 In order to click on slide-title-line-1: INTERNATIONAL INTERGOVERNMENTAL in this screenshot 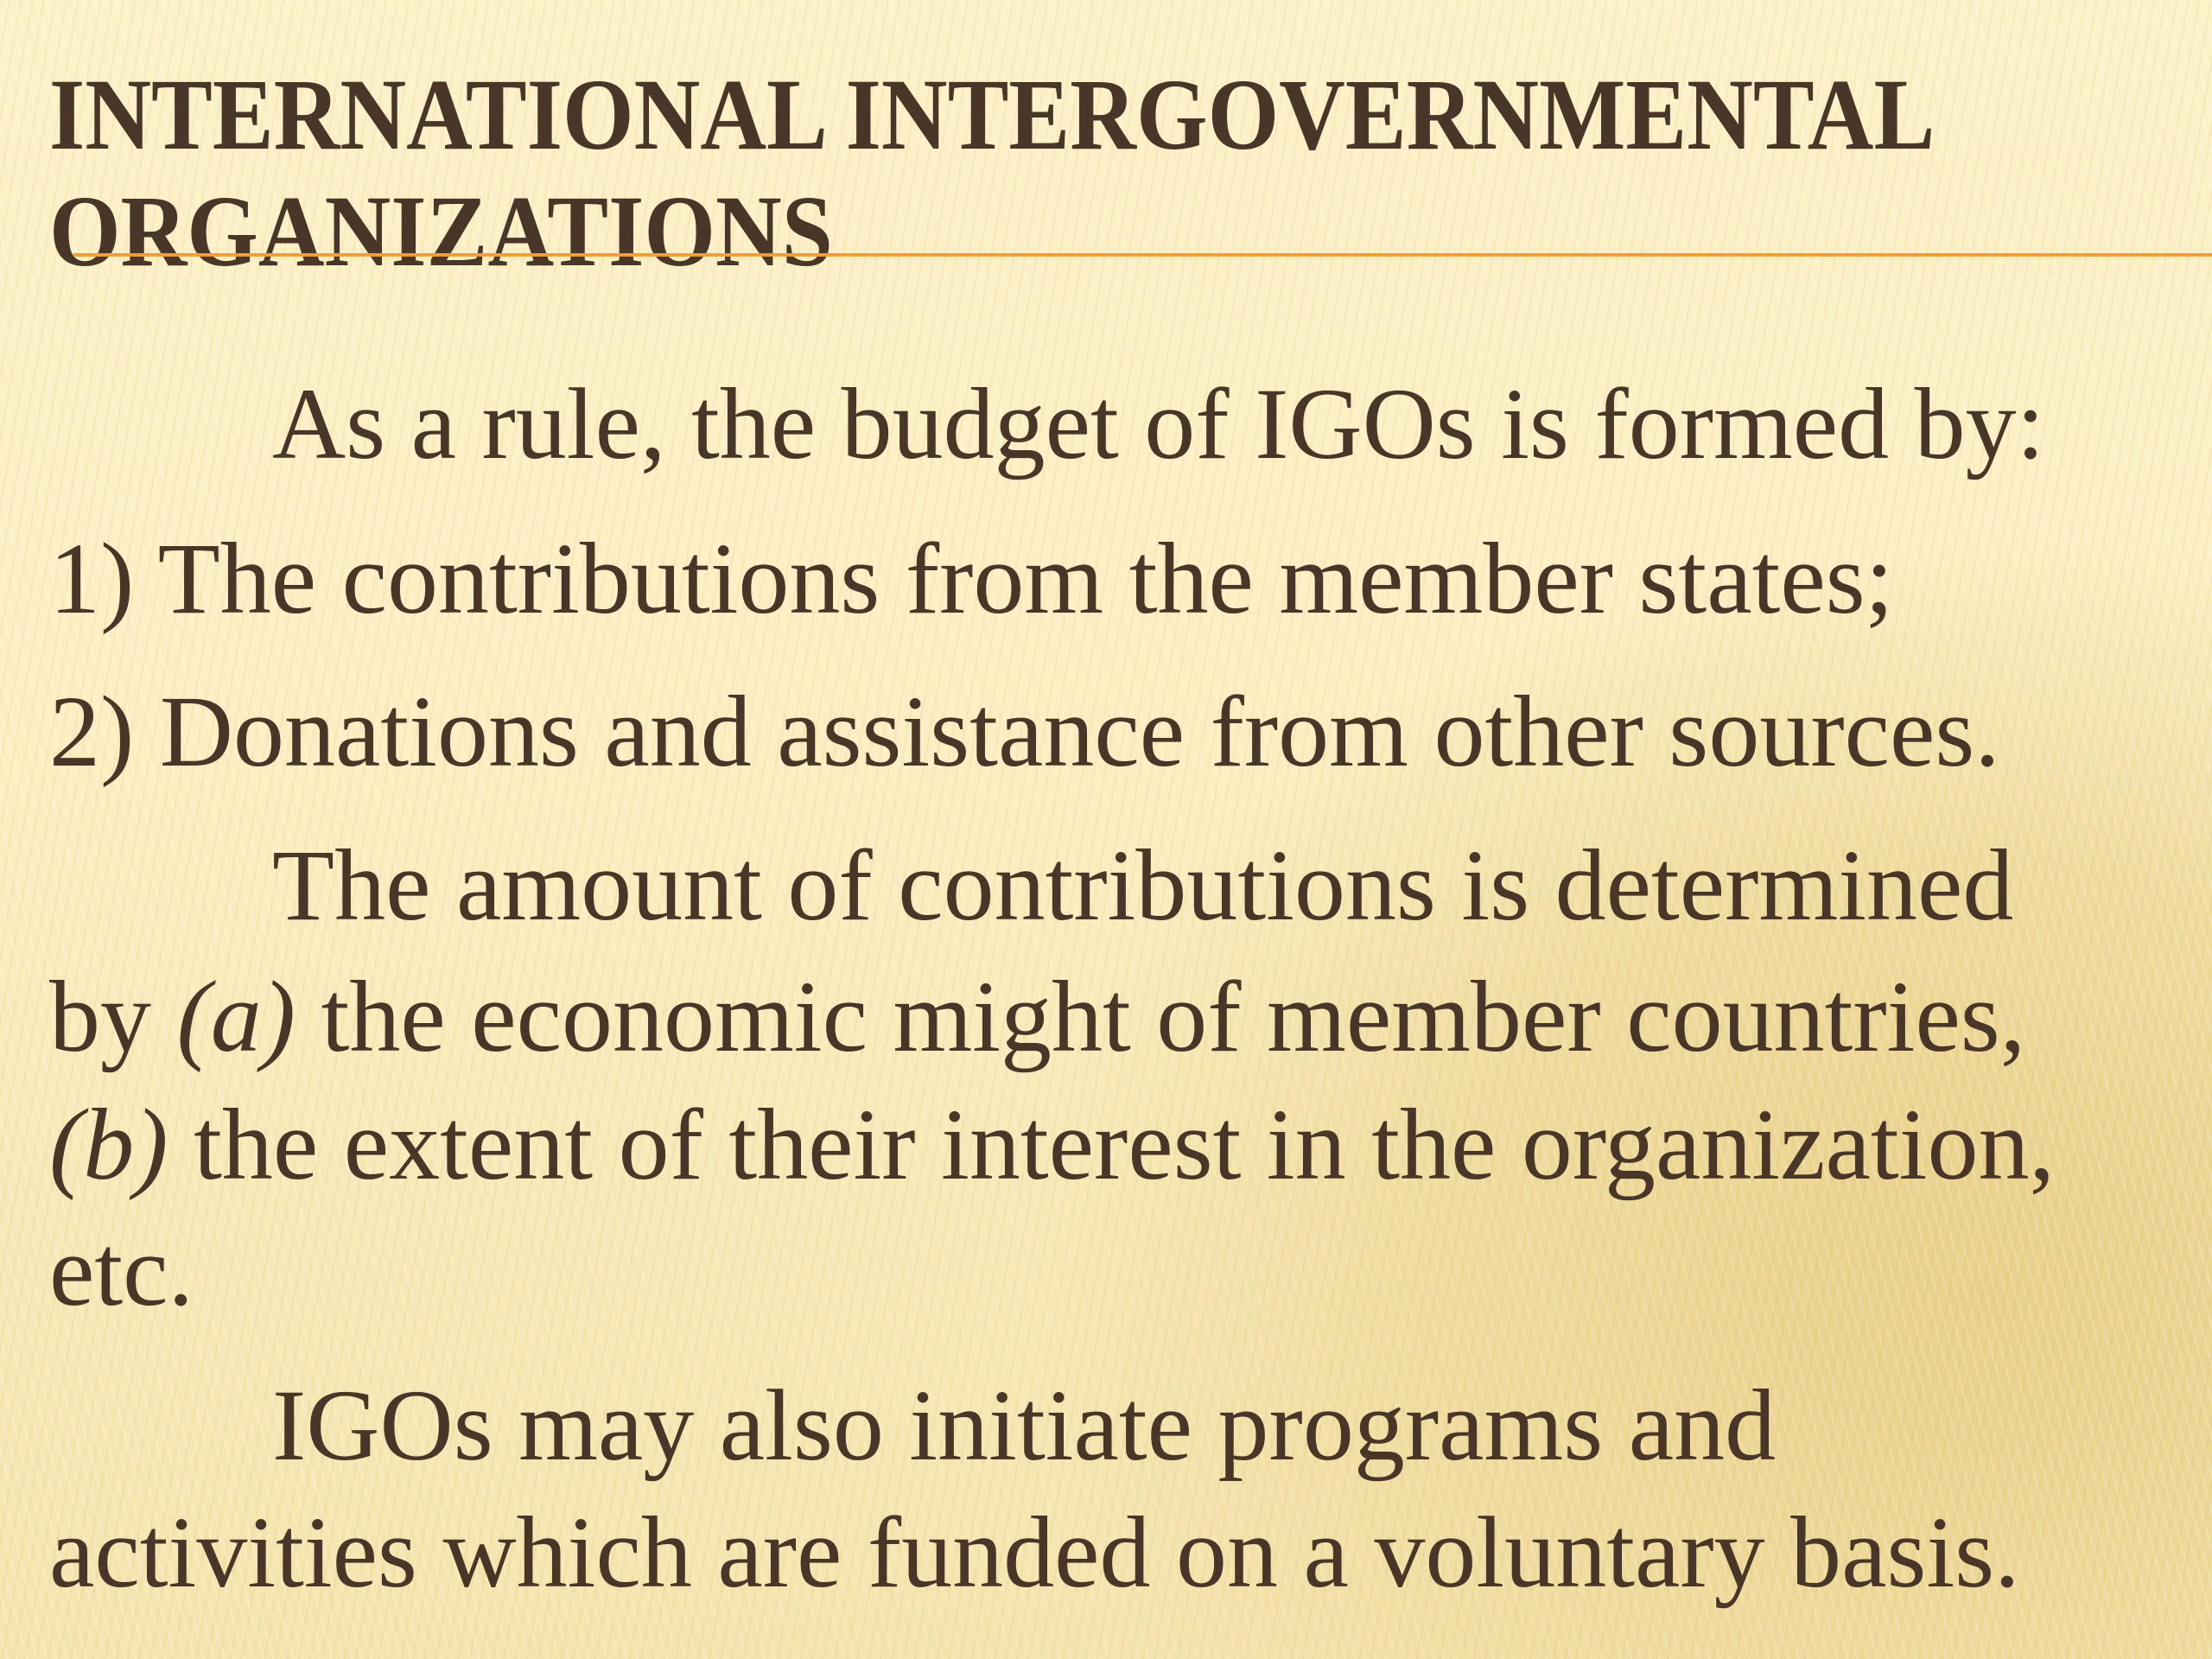, I will do `click(992, 114)`.